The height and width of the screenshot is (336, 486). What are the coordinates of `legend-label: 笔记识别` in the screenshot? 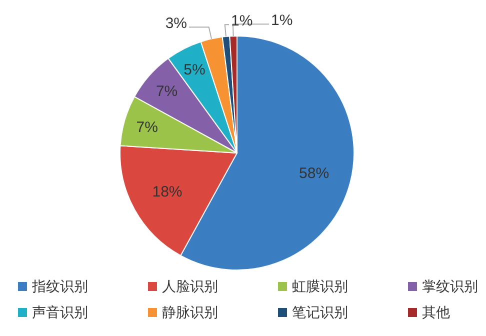 It's located at (320, 313).